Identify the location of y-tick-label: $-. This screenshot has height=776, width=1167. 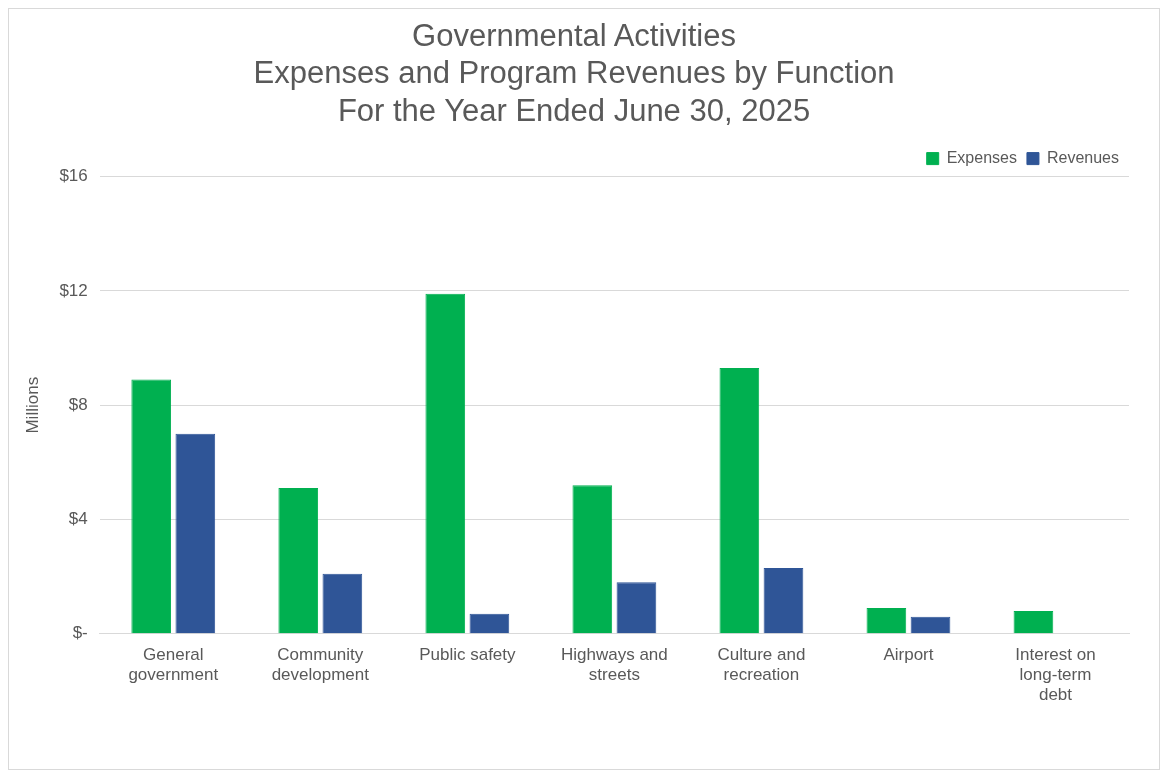
(80, 633).